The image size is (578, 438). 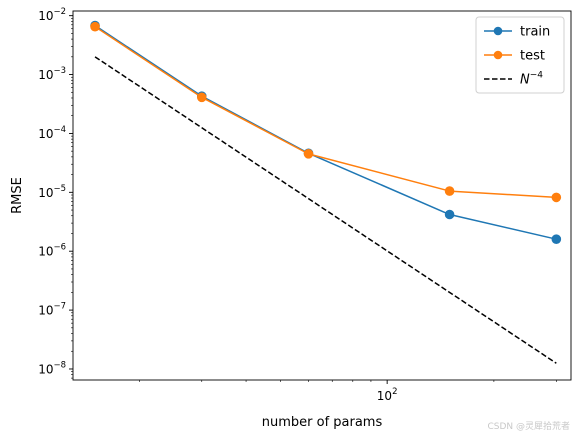 What do you see at coordinates (387, 395) in the screenshot?
I see `x-tick-label: 102` at bounding box center [387, 395].